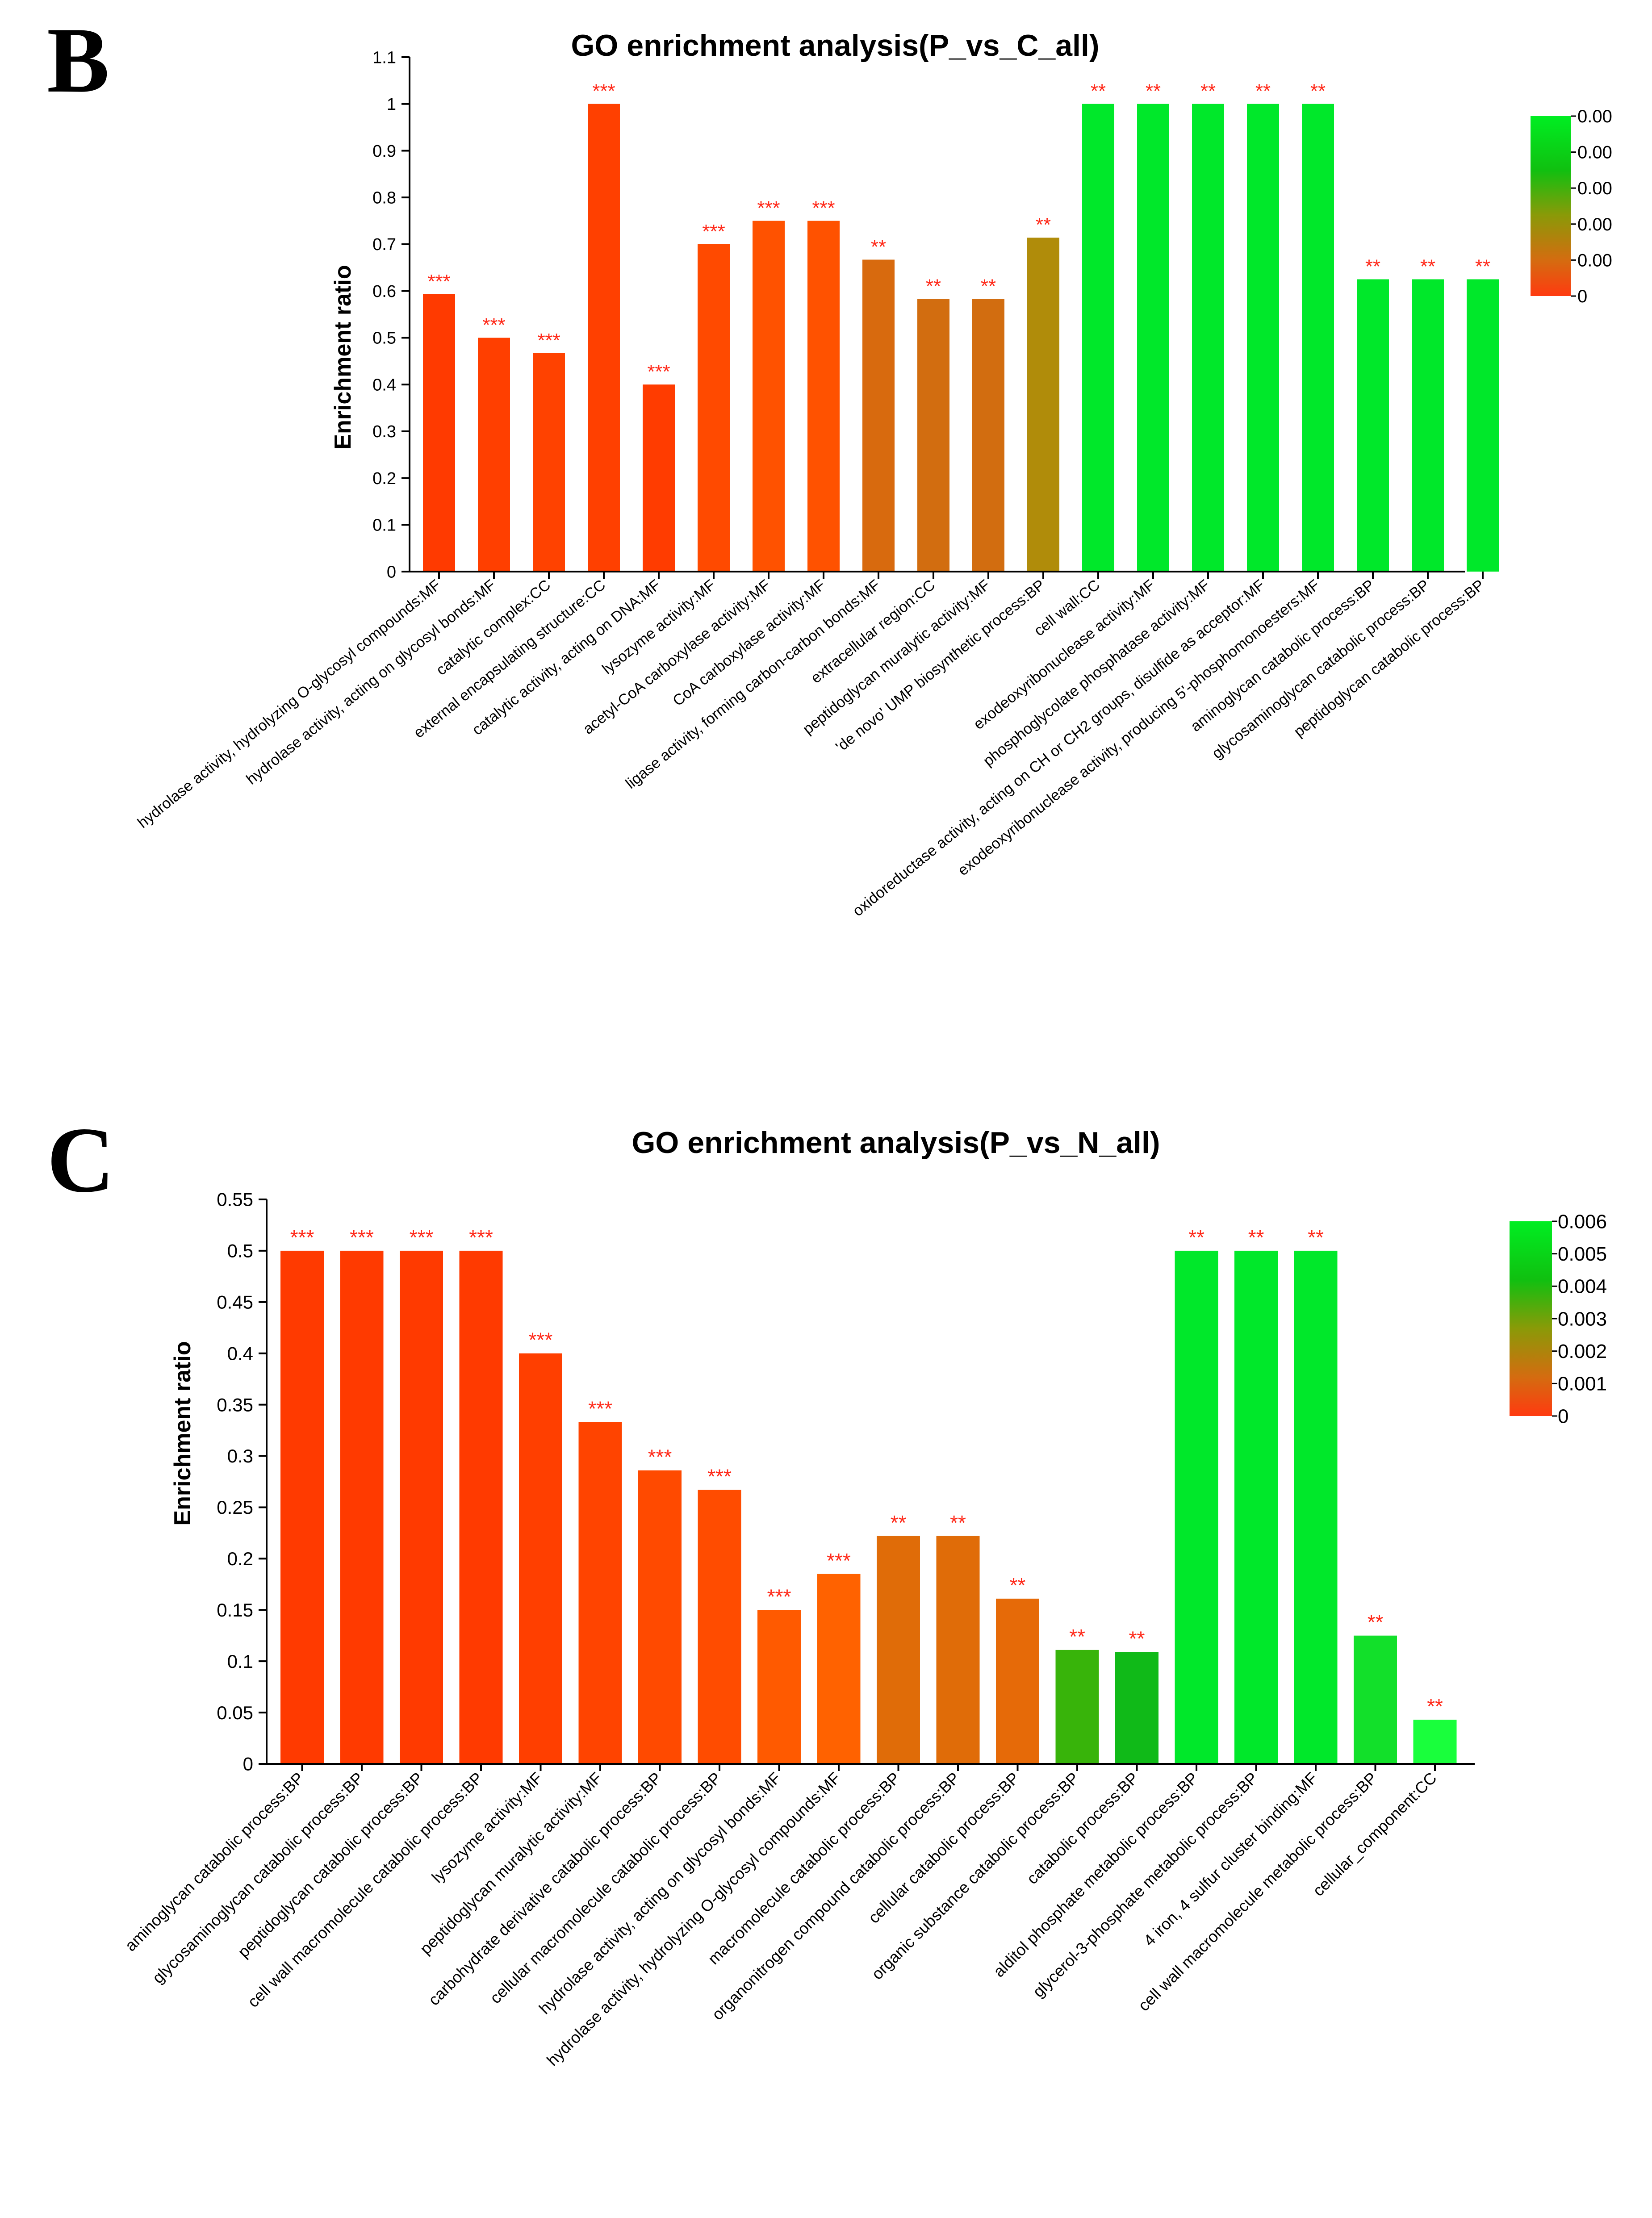 Image resolution: width=1652 pixels, height=2218 pixels. I want to click on panel-c-y-tick-label: 0.1, so click(240, 1661).